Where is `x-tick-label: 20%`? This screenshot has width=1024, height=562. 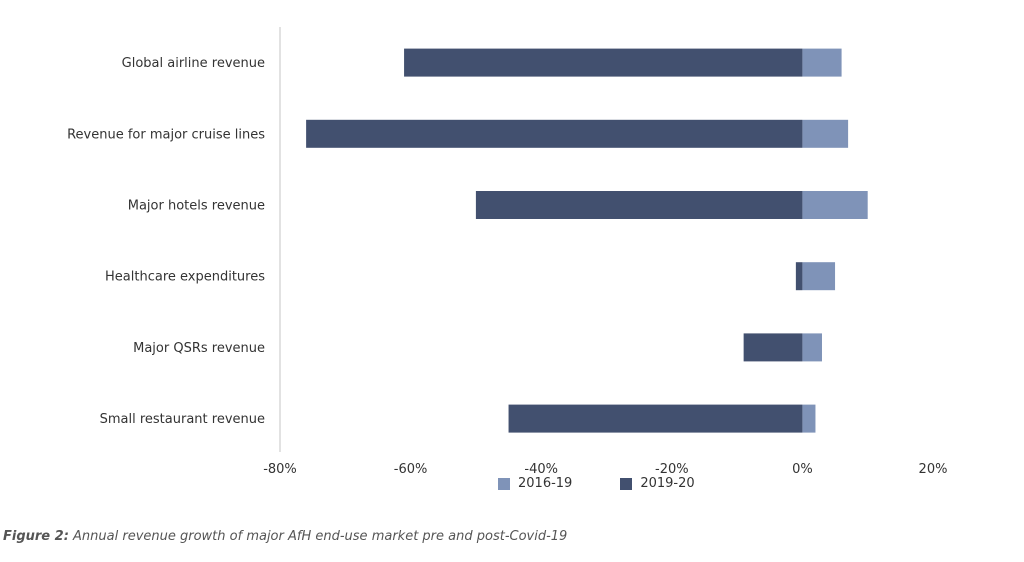 x-tick-label: 20% is located at coordinates (933, 469).